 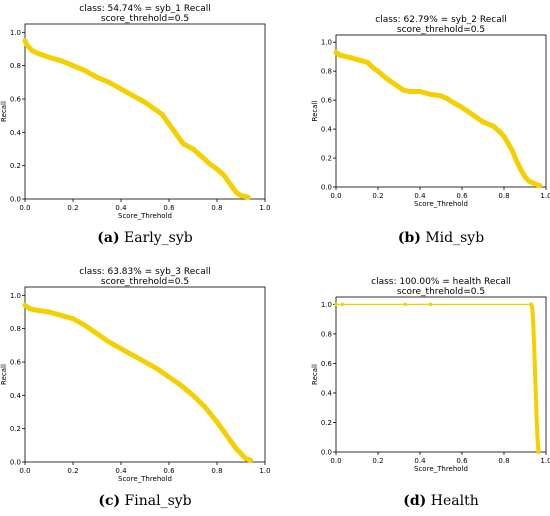 What do you see at coordinates (441, 469) in the screenshot?
I see `x-axis-label: Score_Threhold` at bounding box center [441, 469].